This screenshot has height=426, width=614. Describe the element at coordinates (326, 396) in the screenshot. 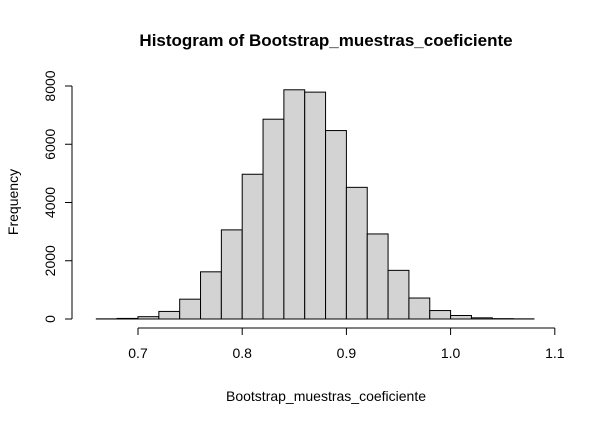

I see `x-axis-label: Bootstrap_muestras_coeficiente` at that location.